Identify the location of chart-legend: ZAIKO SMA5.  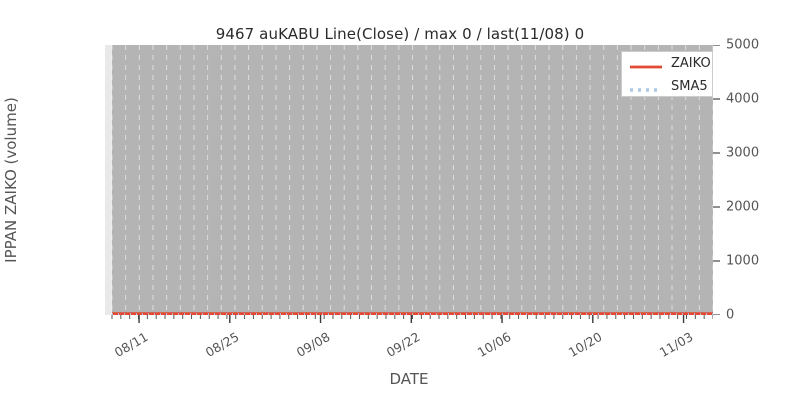
(667, 74).